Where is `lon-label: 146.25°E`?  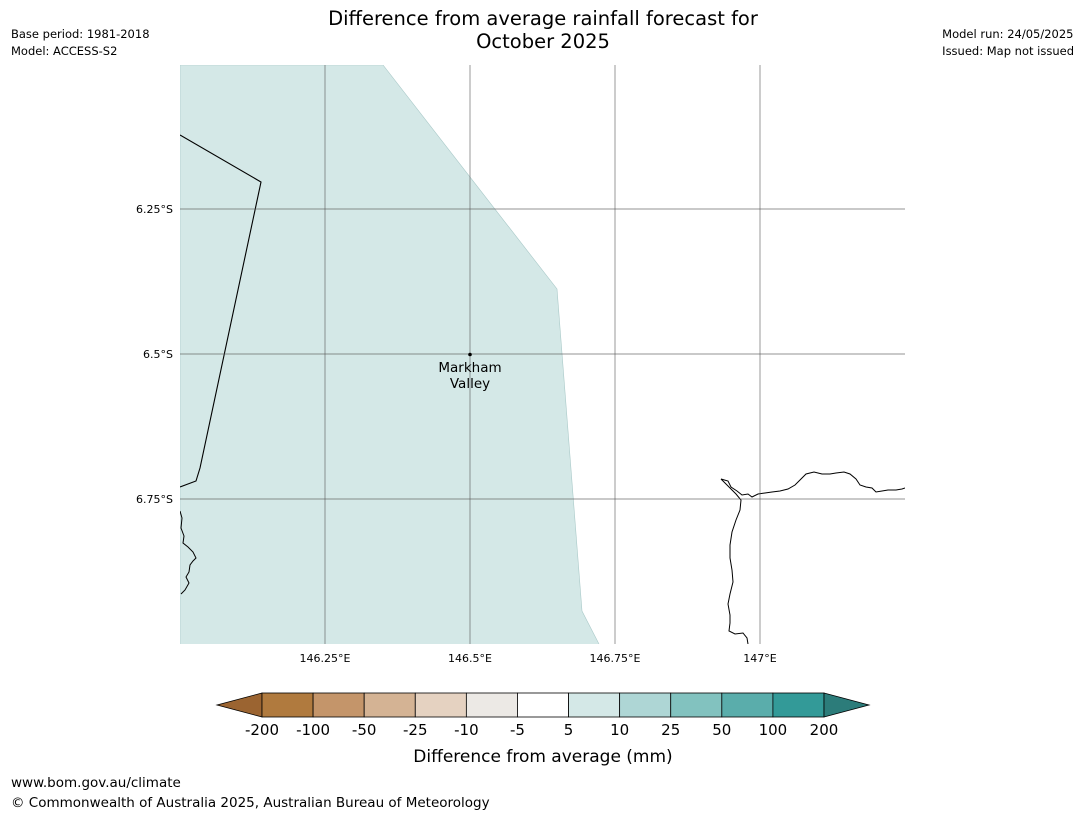
lon-label: 146.25°E is located at coordinates (325, 658).